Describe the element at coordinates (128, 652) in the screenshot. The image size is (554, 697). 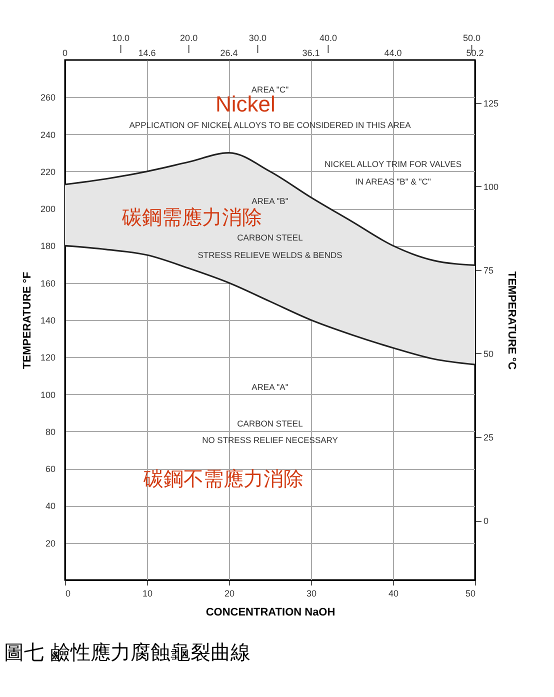
I see `text: 圖七 鹼性應力腐蝕龜裂曲線` at that location.